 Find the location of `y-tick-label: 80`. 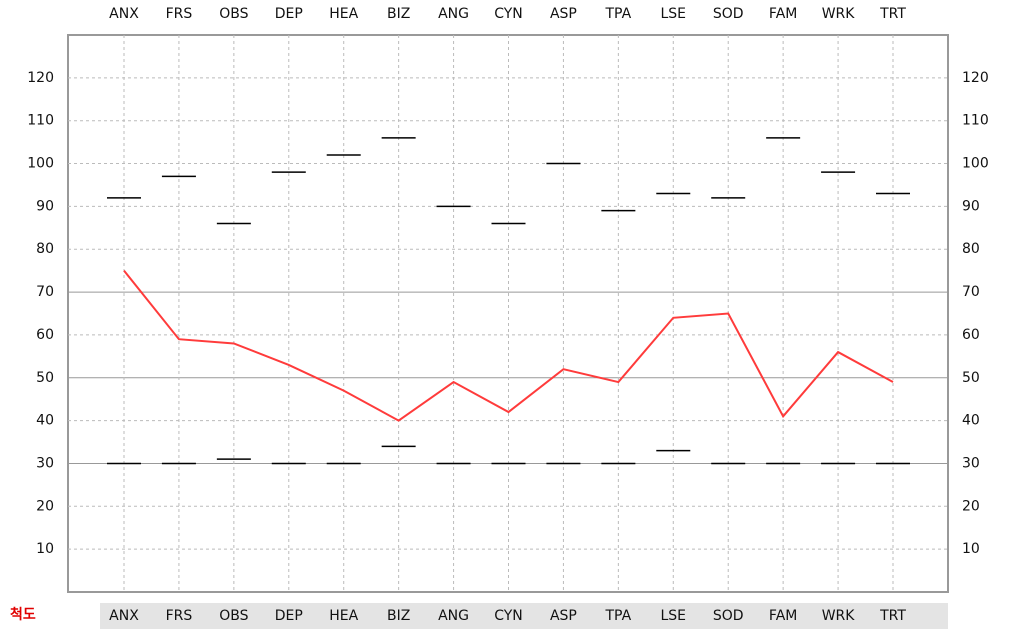

y-tick-label: 80 is located at coordinates (45, 249).